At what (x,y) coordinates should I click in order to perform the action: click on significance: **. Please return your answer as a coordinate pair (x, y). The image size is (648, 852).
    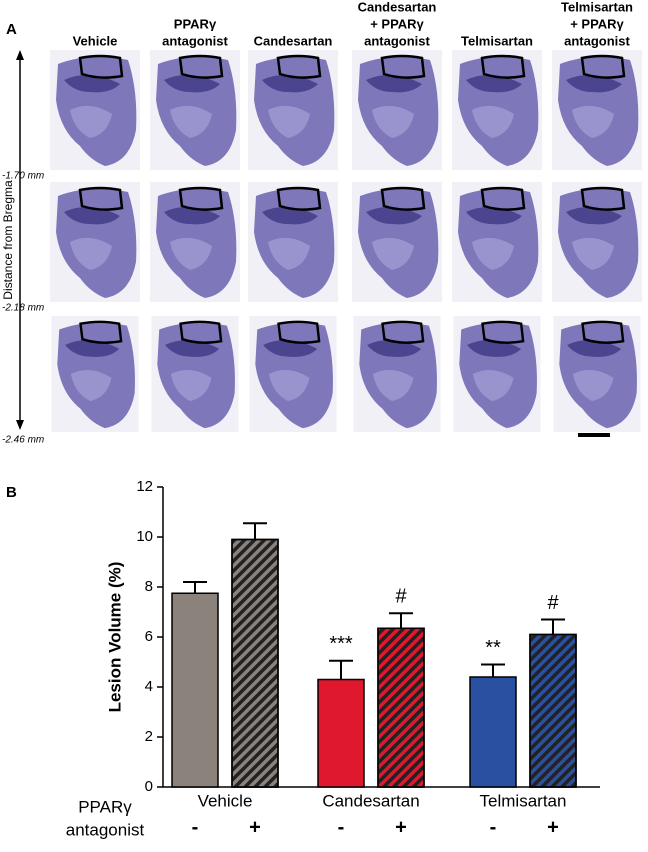
    Looking at the image, I should click on (493, 648).